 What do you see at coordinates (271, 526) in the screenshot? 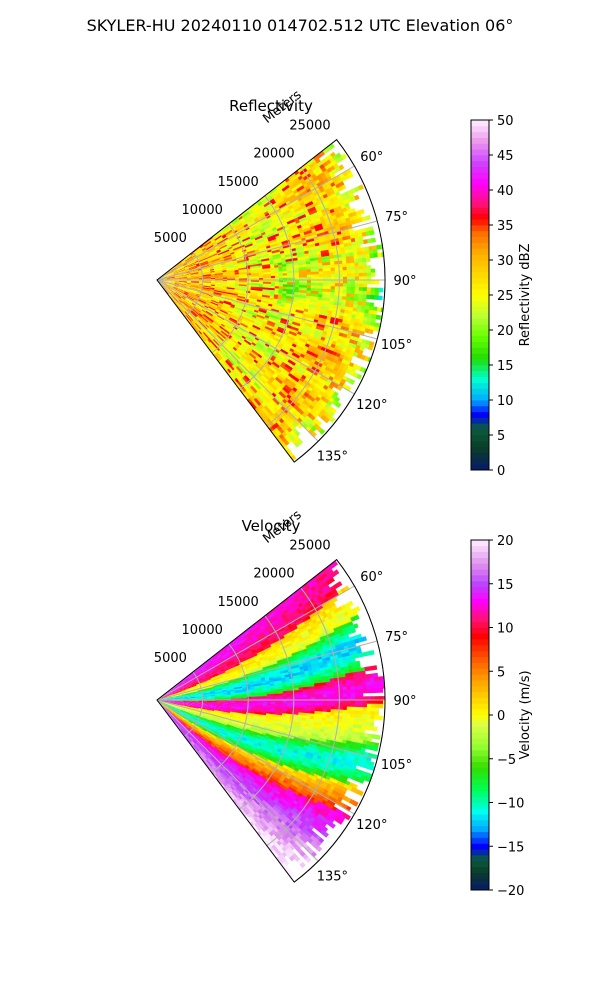
I see `velocity-title: Velocity` at bounding box center [271, 526].